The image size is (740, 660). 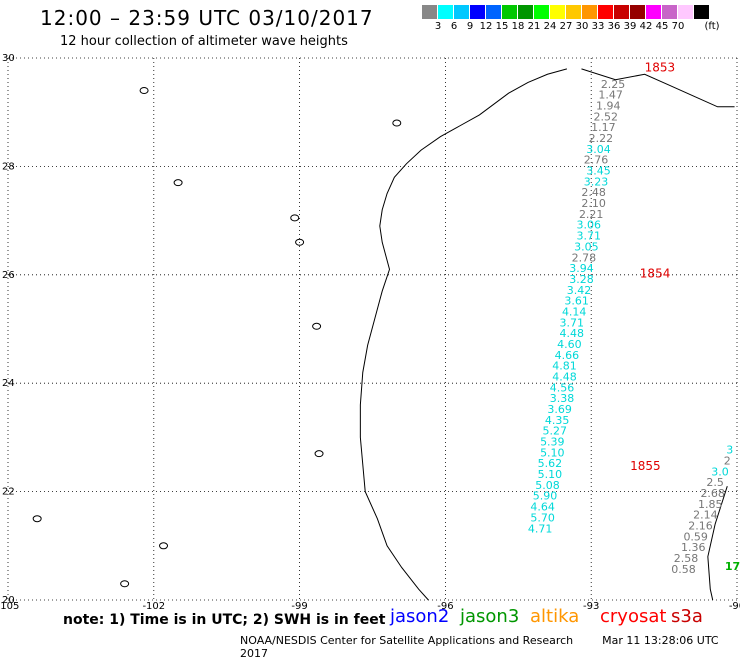 I want to click on satellite-jason3: jason3, so click(x=490, y=616).